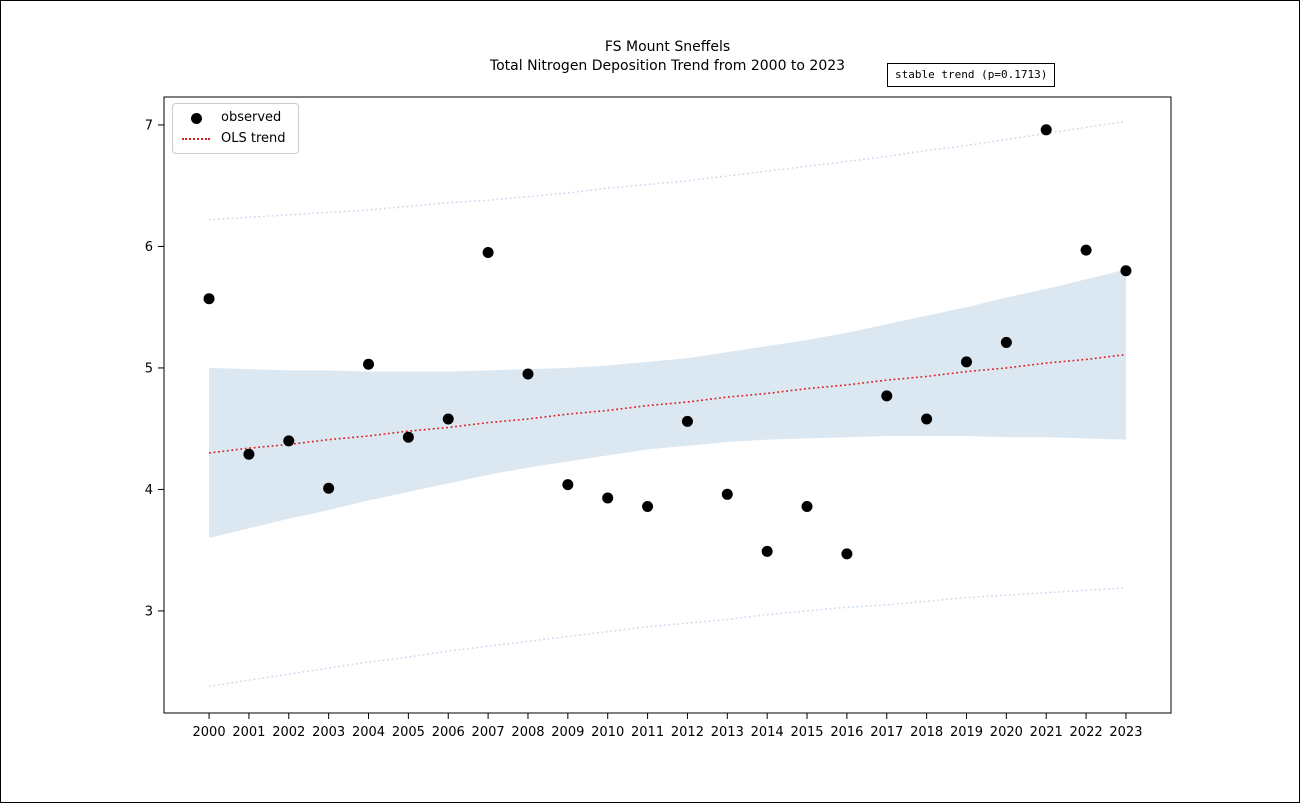 The width and height of the screenshot is (1300, 804). I want to click on x-tick-label-2019: 2019, so click(966, 732).